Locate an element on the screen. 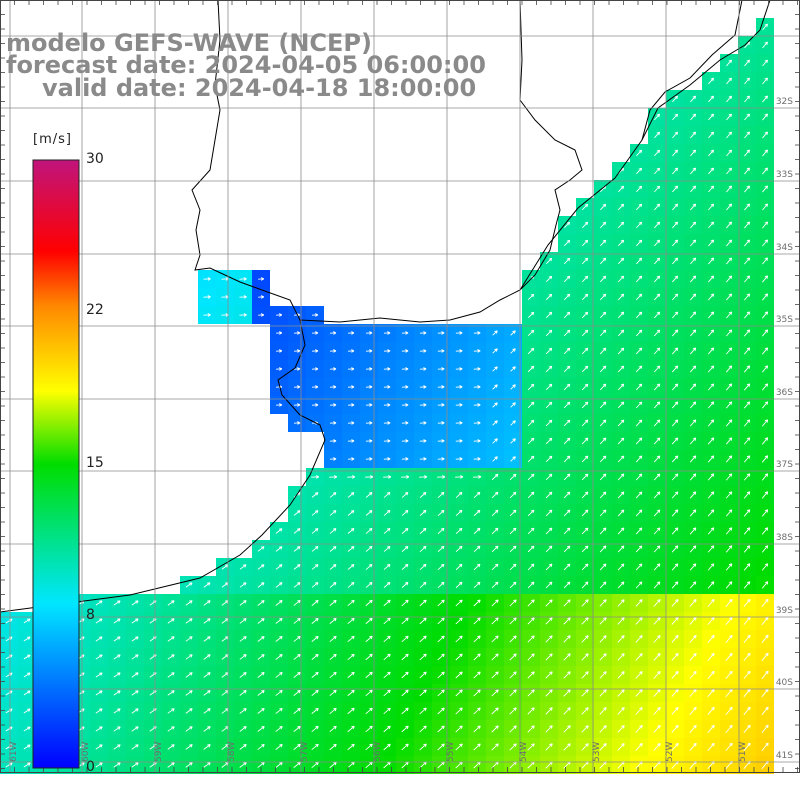  longitude-label: 56W is located at coordinates (378, 752).